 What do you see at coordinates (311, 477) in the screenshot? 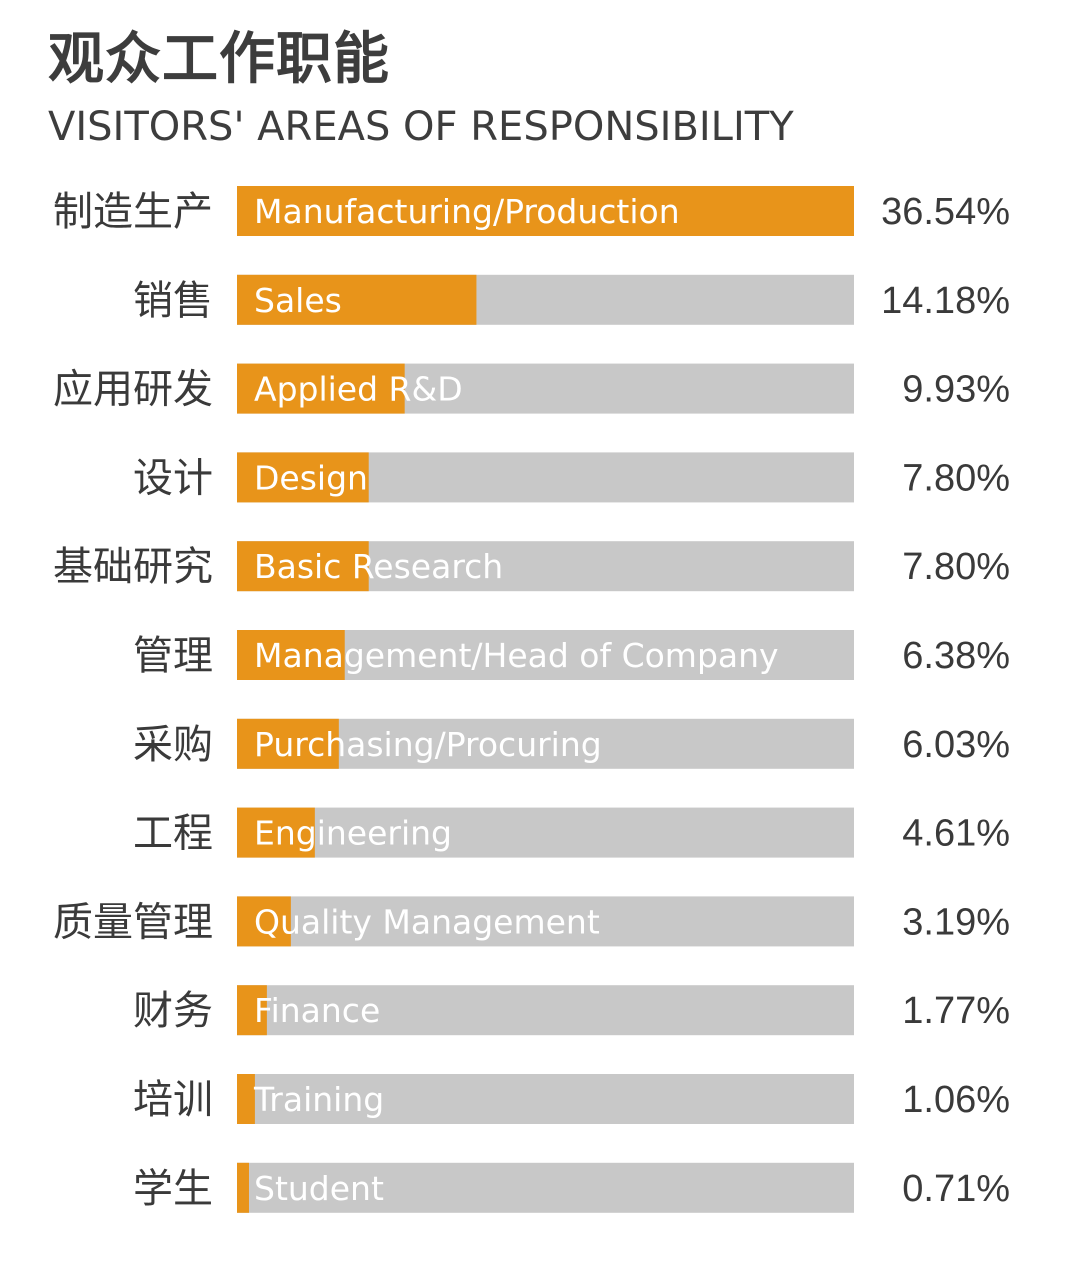
I see `category-label-en: Design` at bounding box center [311, 477].